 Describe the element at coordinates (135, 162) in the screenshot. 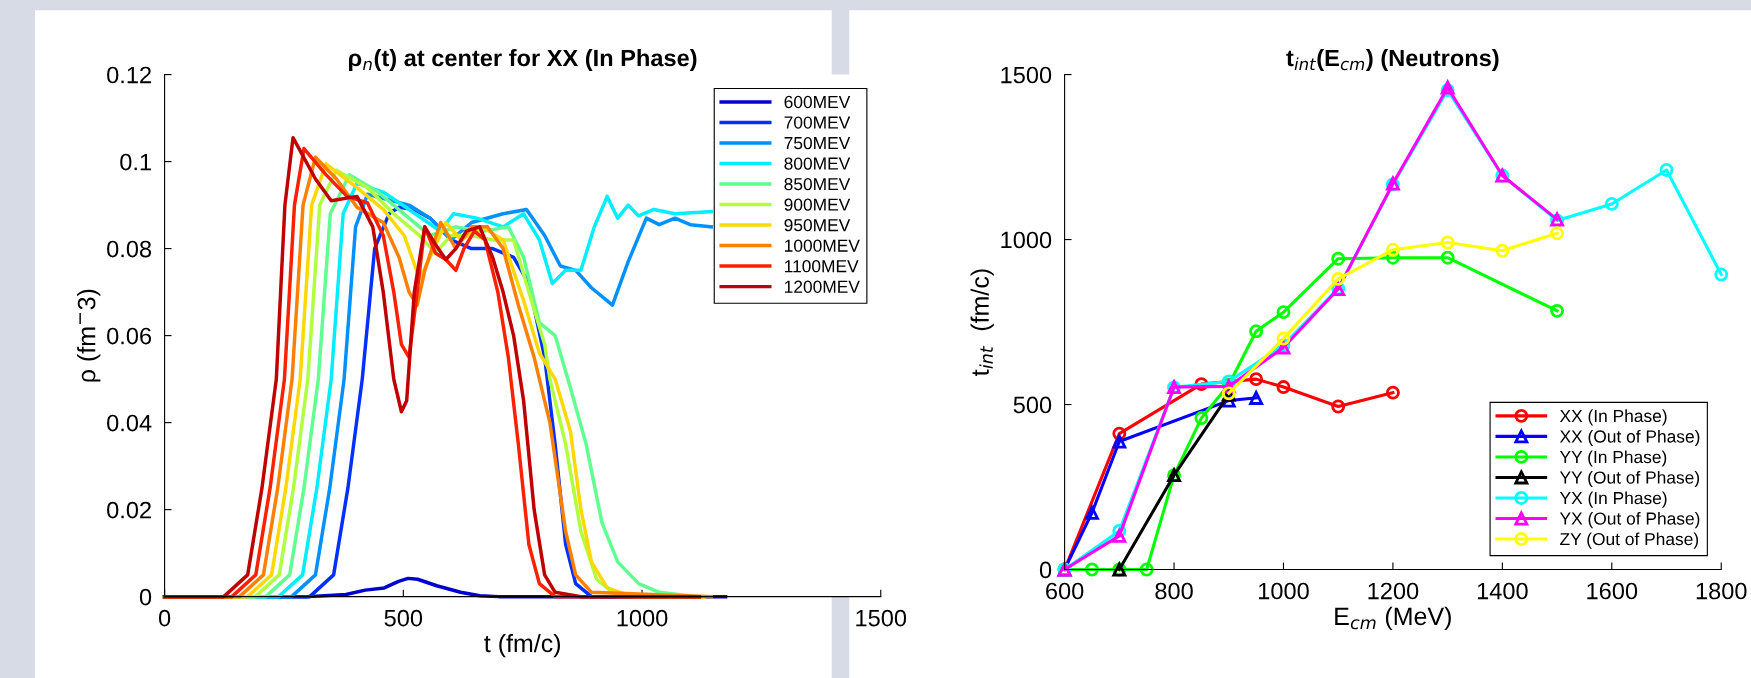

I see `y-tick-label: 0.1` at that location.